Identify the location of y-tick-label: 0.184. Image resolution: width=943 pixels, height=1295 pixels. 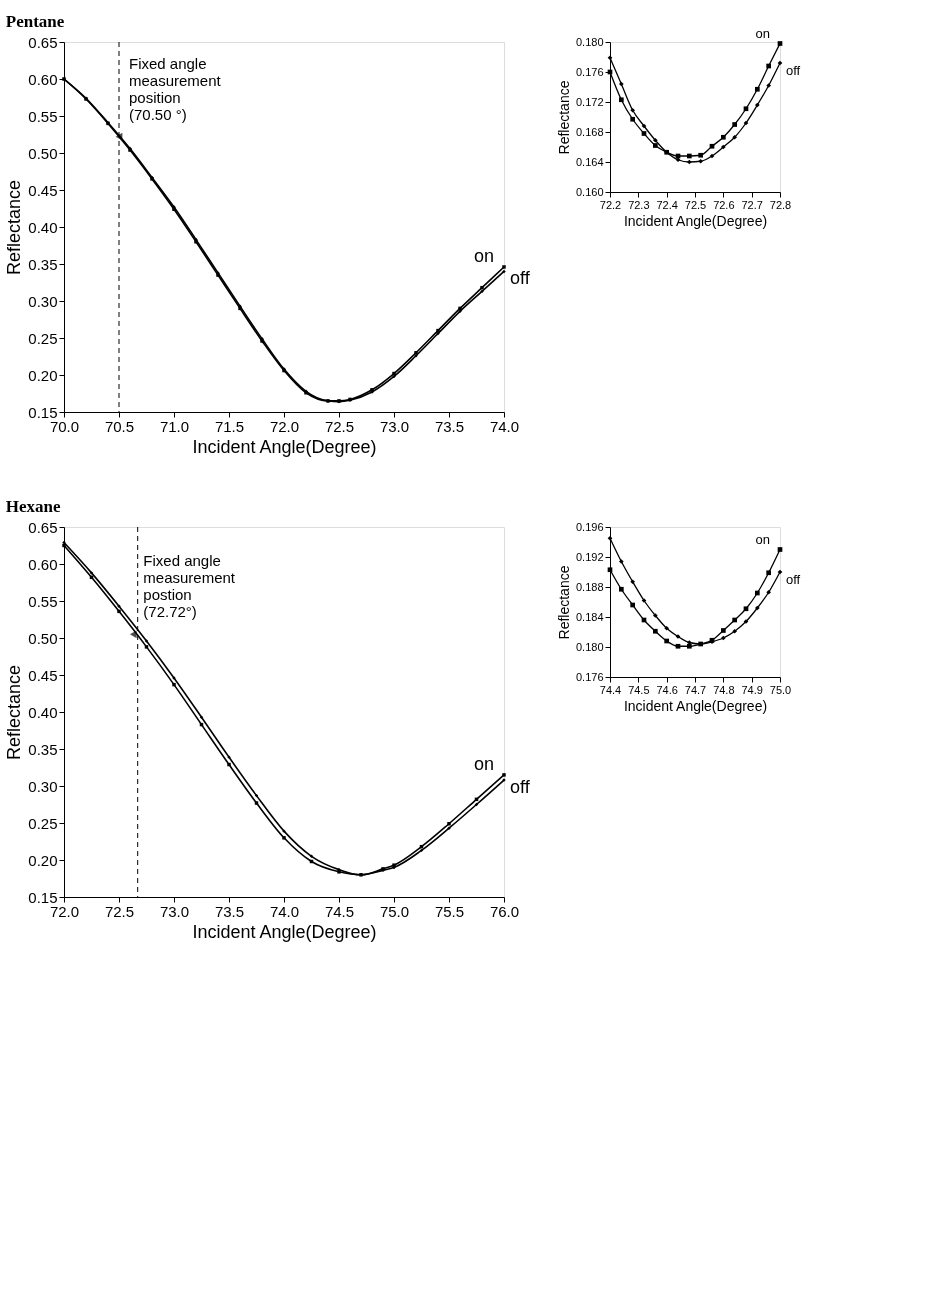
(589, 616).